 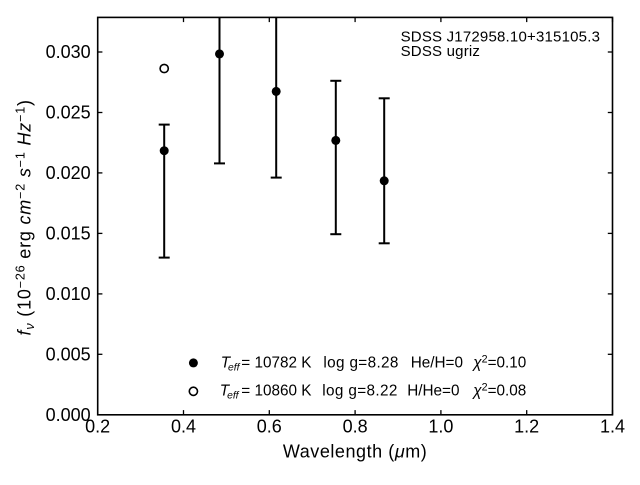 What do you see at coordinates (25, 217) in the screenshot?
I see `svg-text: fν (10−26 erg cm−2 s−1 Hz−1)` at bounding box center [25, 217].